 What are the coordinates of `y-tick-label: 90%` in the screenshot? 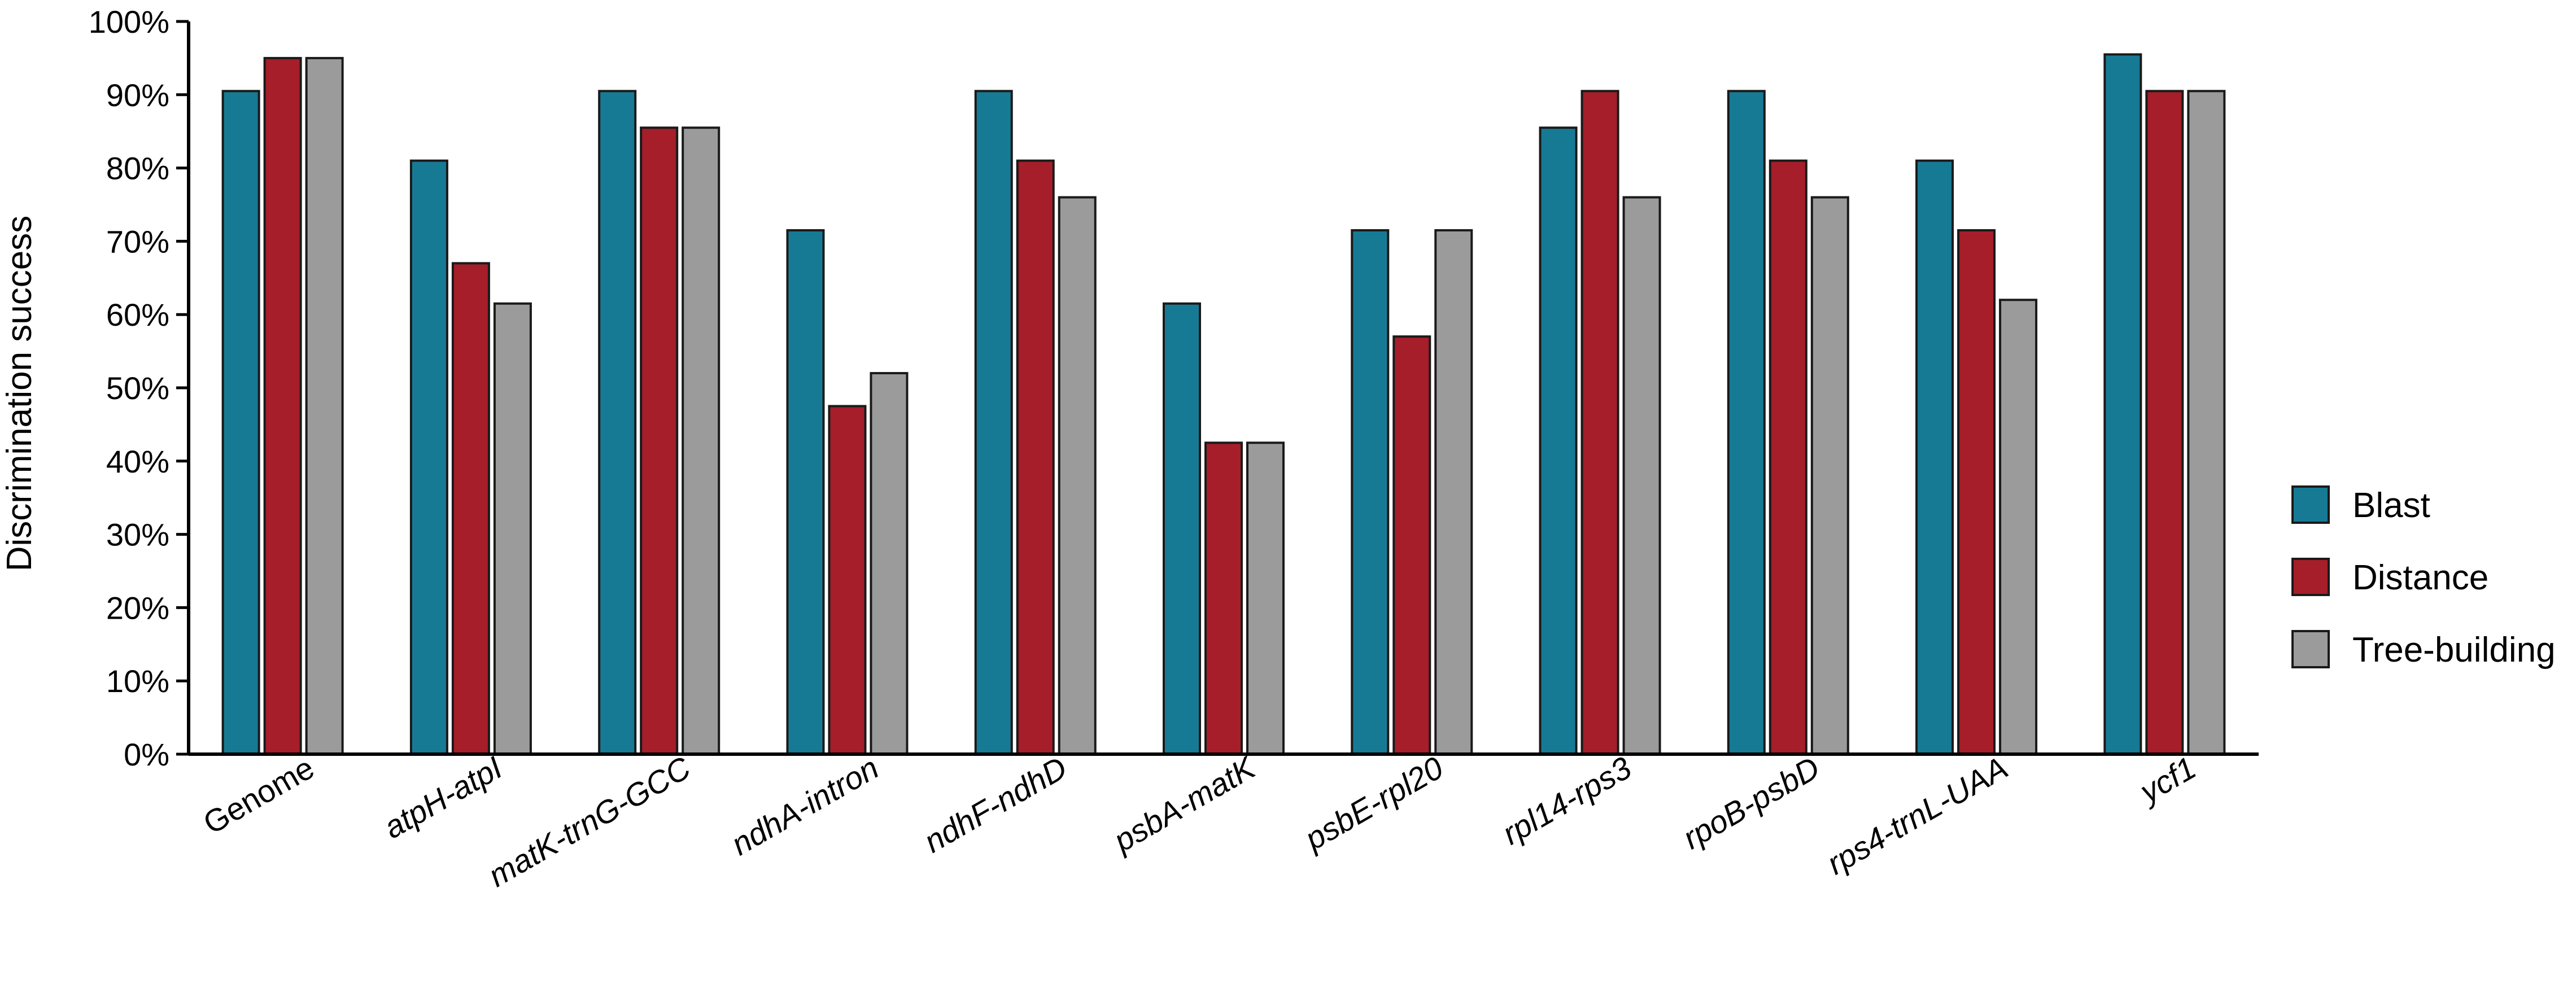 It's located at (138, 95).